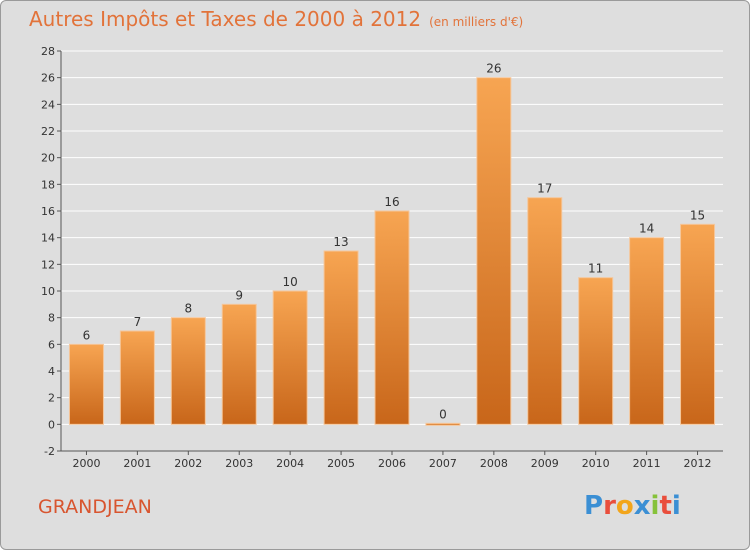 The height and width of the screenshot is (550, 750). What do you see at coordinates (48, 131) in the screenshot?
I see `y-tick-label: 22` at bounding box center [48, 131].